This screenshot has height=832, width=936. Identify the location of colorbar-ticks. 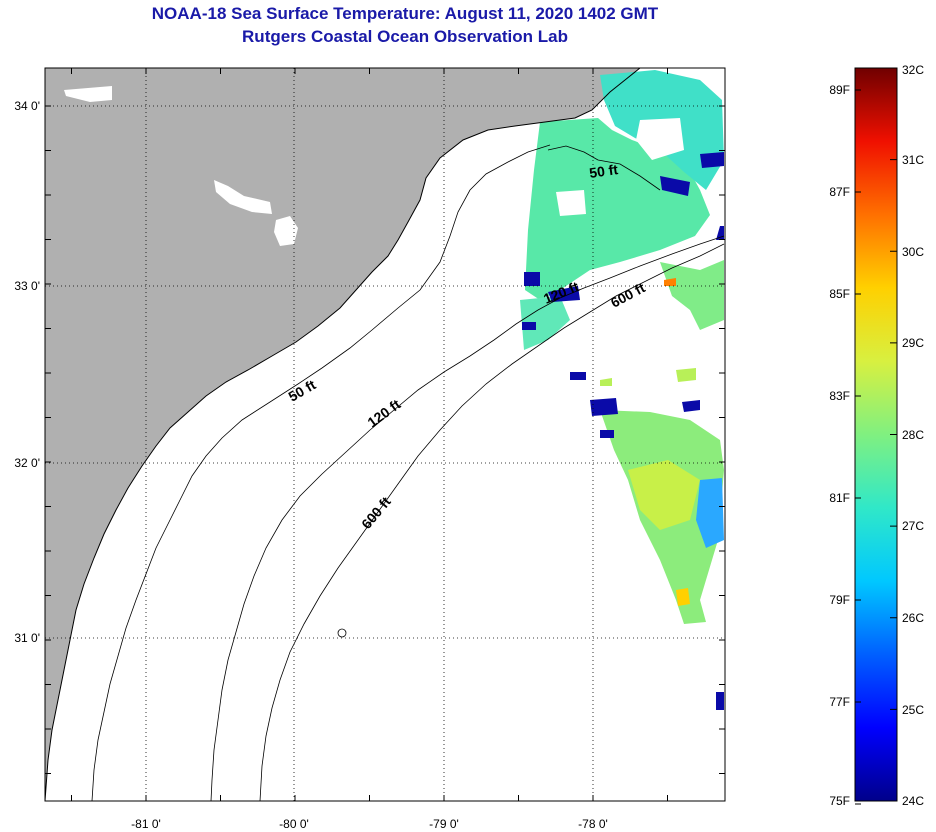
(876, 436).